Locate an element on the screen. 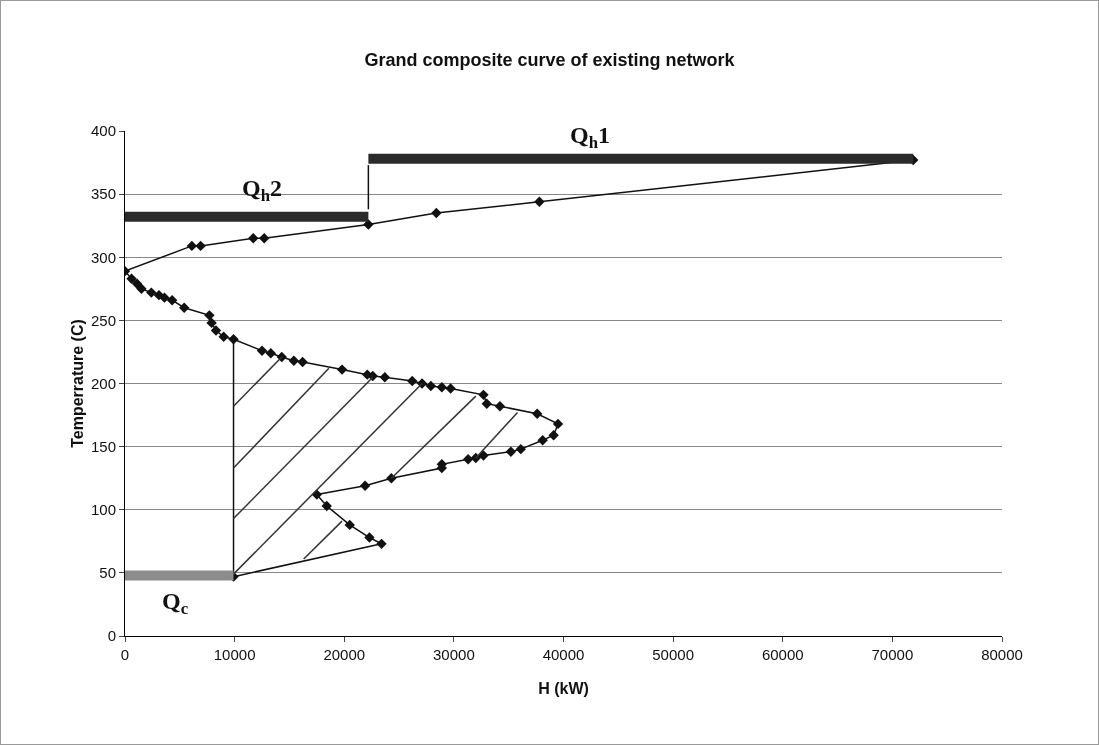 The image size is (1099, 745). y-tick-label: 0 is located at coordinates (111, 636).